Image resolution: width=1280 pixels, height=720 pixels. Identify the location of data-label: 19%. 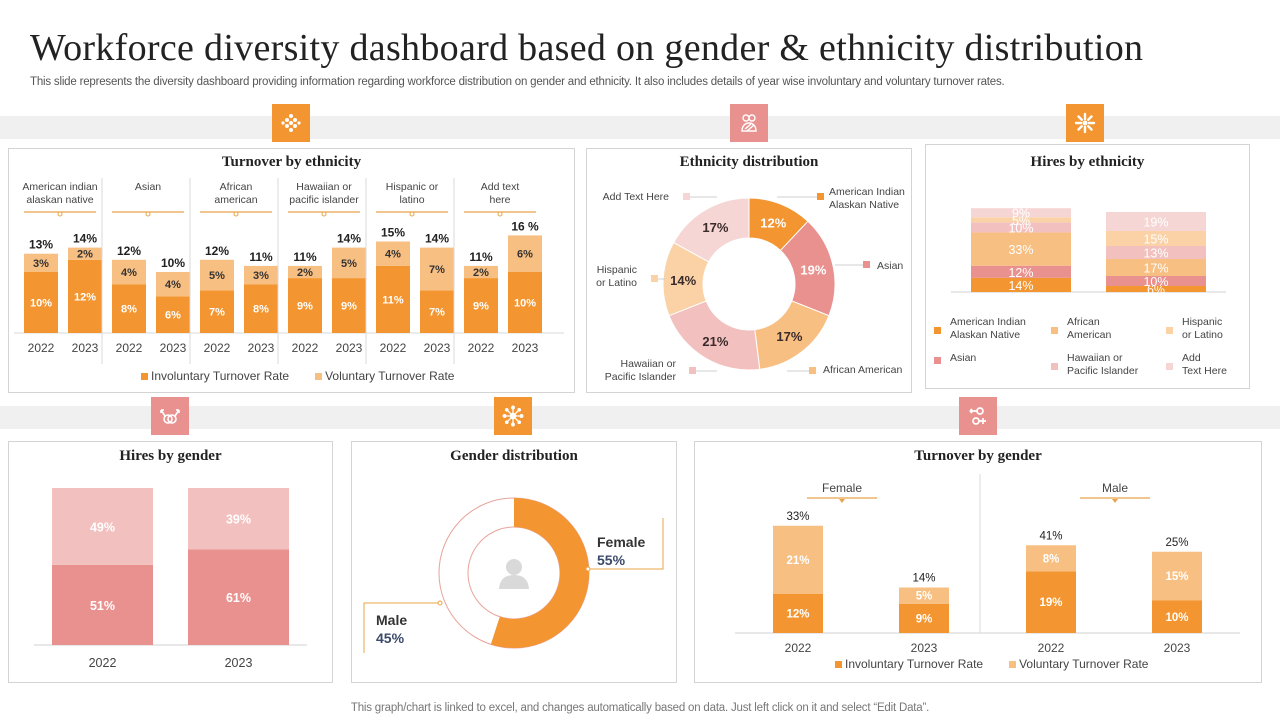
(1155, 223).